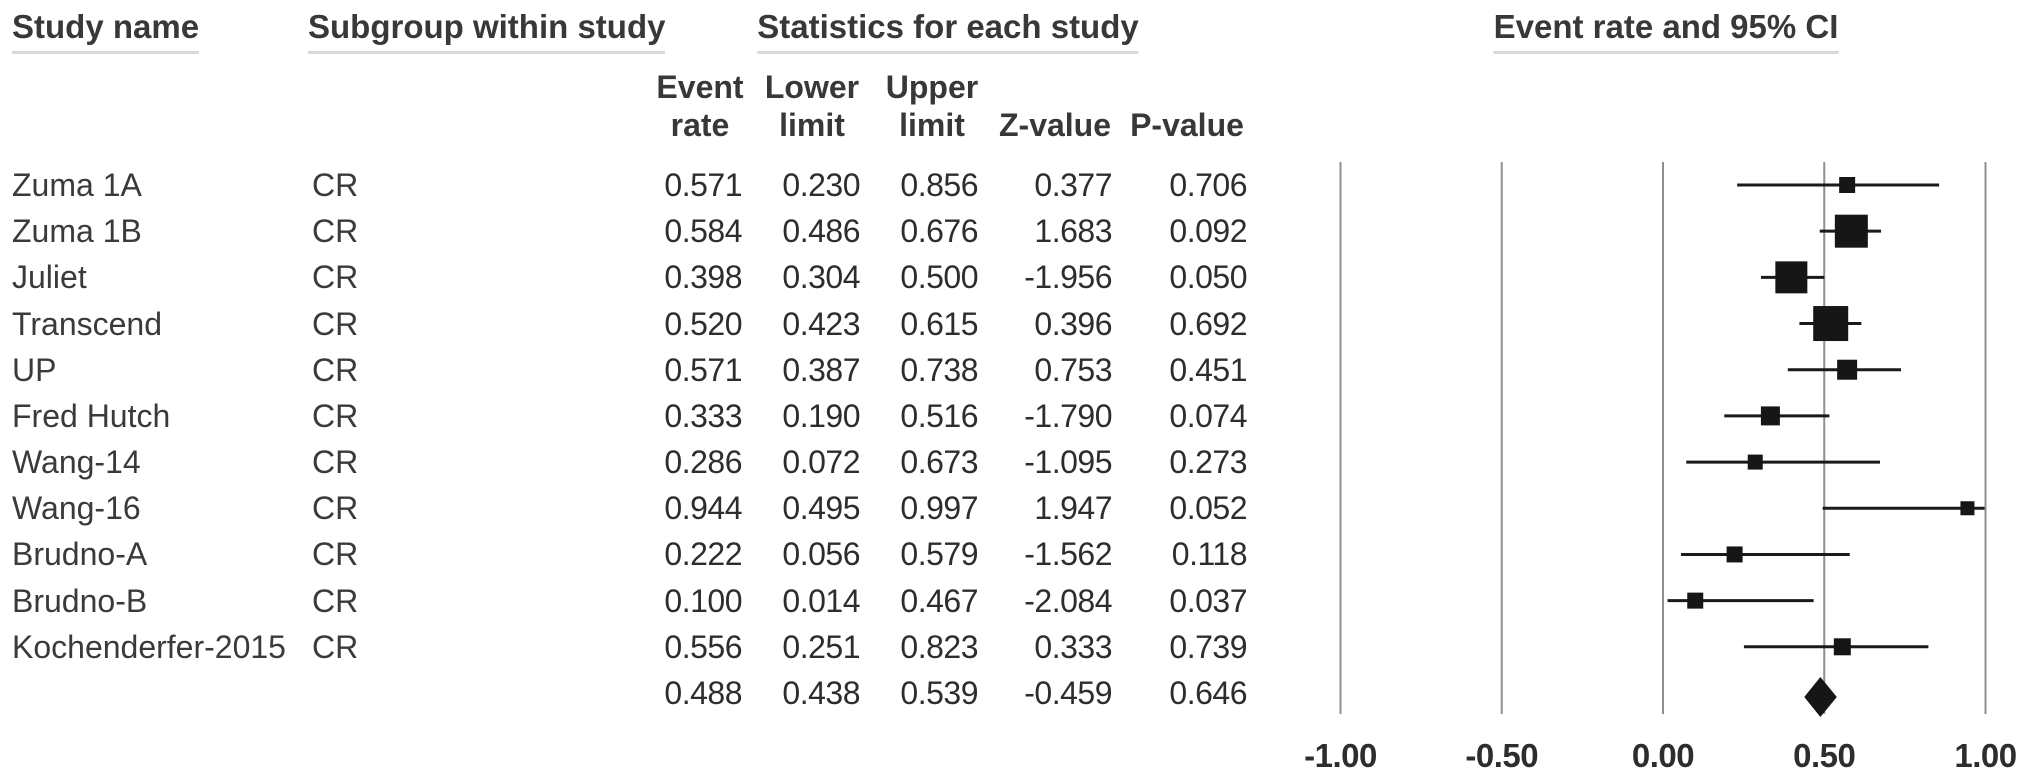  What do you see at coordinates (1502, 755) in the screenshot?
I see `x-axis-tick-label: -0.50` at bounding box center [1502, 755].